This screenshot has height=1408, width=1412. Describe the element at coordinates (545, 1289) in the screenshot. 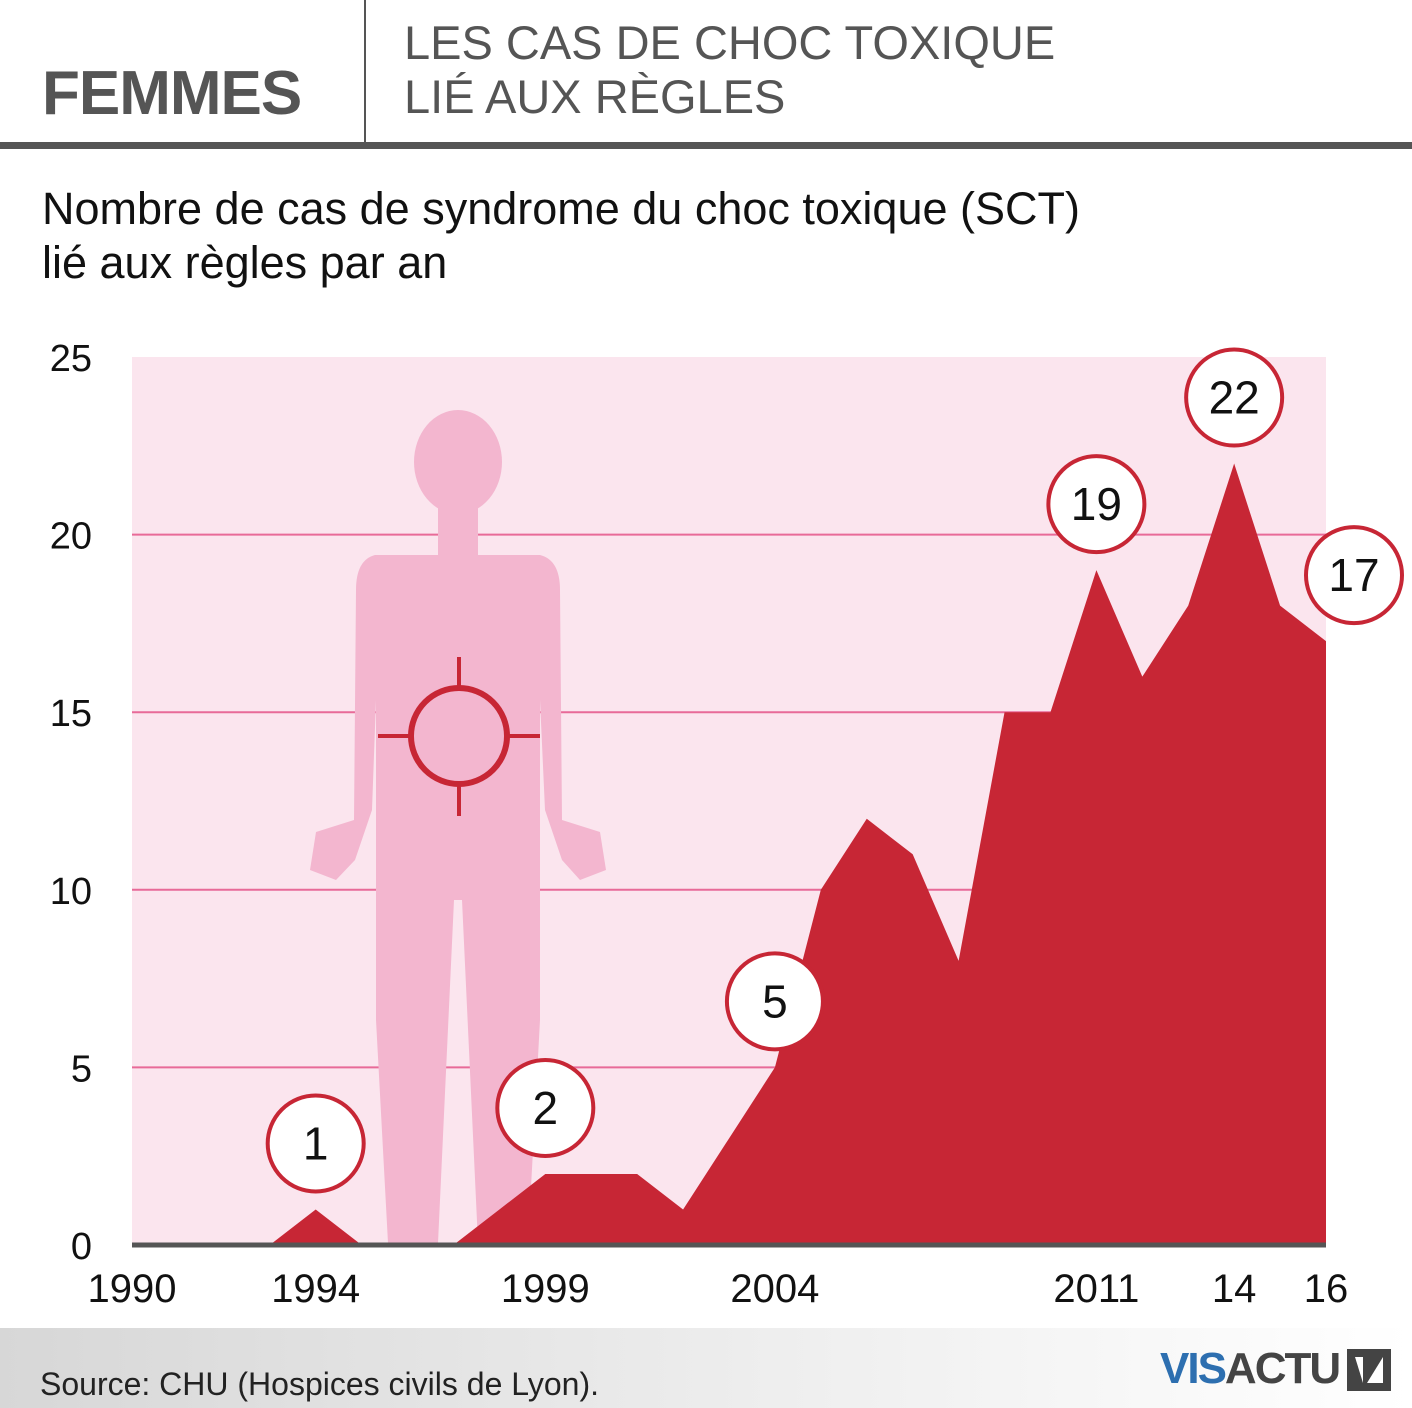

I see `x-tick-label: 1999` at that location.